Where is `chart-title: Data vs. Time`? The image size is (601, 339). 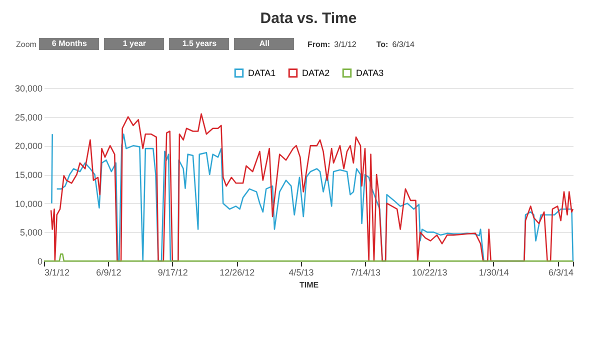 chart-title: Data vs. Time is located at coordinates (308, 18).